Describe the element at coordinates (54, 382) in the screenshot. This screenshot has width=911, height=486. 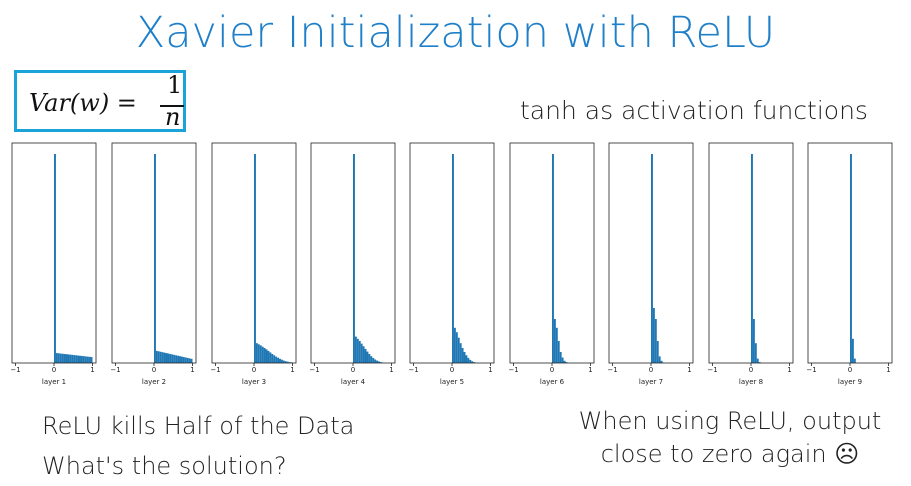
I see `x-axis-label: layer 1` at that location.